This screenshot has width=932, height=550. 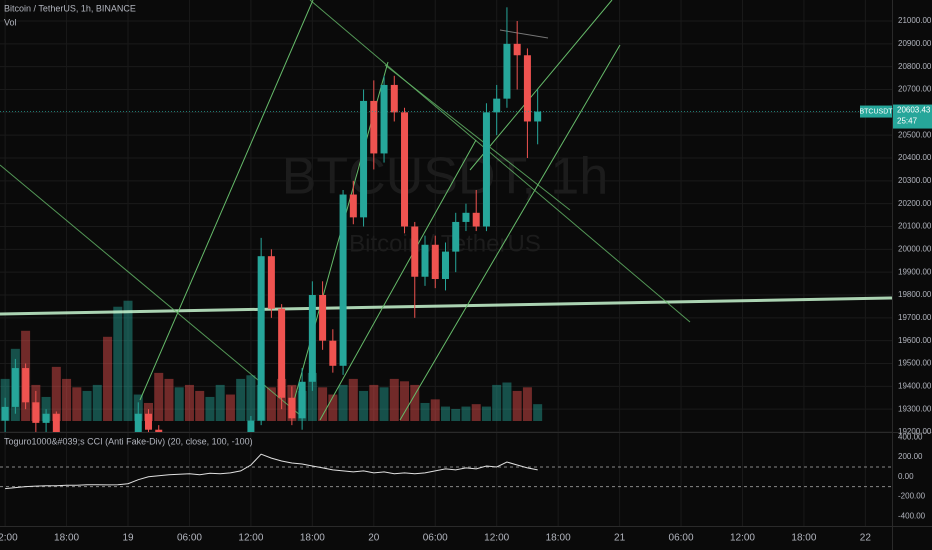 What do you see at coordinates (915, 66) in the screenshot?
I see `y-tick-label: 20800.00` at bounding box center [915, 66].